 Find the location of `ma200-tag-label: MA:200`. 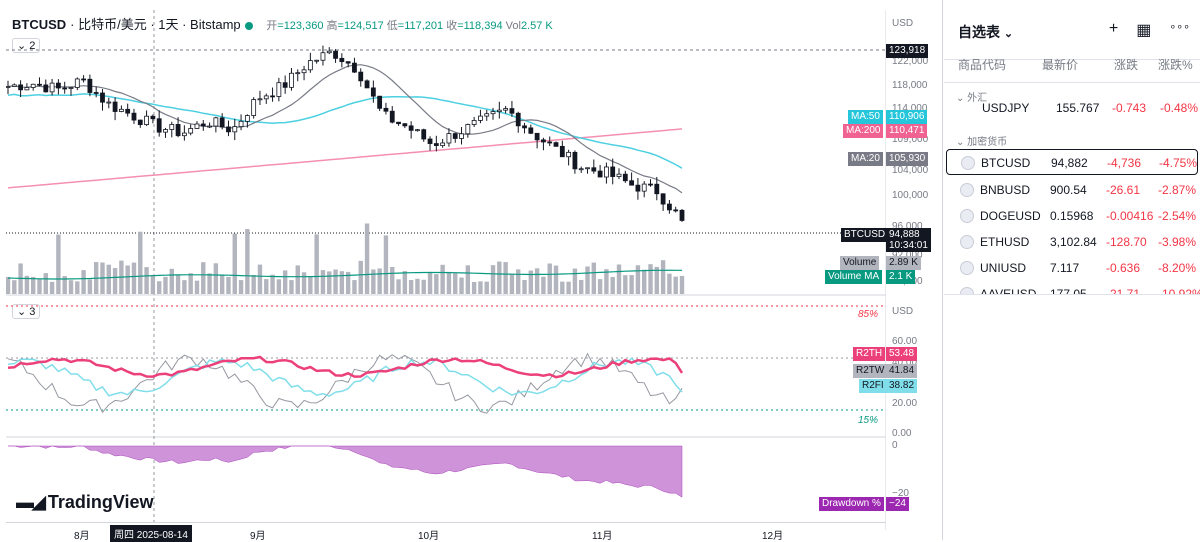

ma200-tag-label: MA:200 is located at coordinates (863, 131).